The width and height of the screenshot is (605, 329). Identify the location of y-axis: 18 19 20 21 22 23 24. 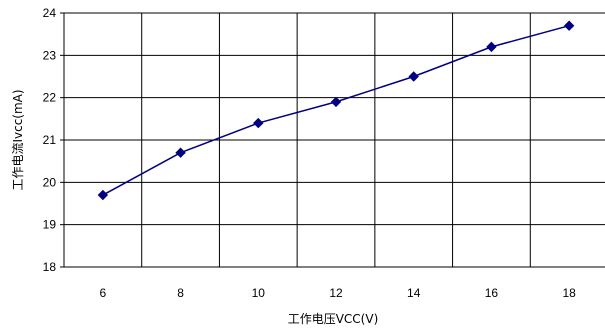
(53, 140).